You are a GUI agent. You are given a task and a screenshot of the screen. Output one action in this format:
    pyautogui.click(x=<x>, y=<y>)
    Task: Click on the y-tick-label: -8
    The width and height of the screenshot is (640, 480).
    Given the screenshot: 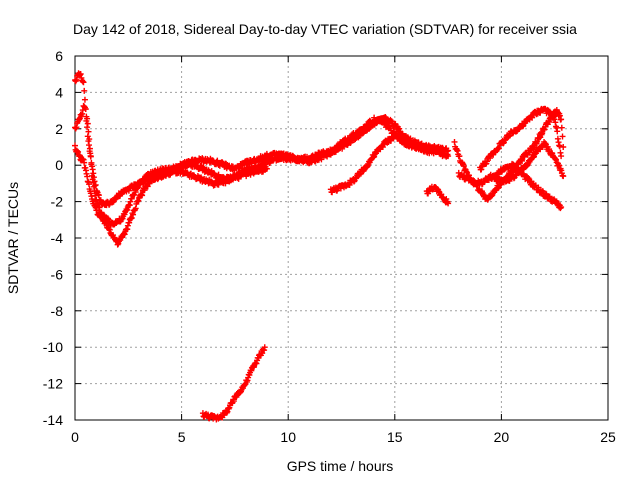 What is the action you would take?
    pyautogui.click(x=57, y=311)
    